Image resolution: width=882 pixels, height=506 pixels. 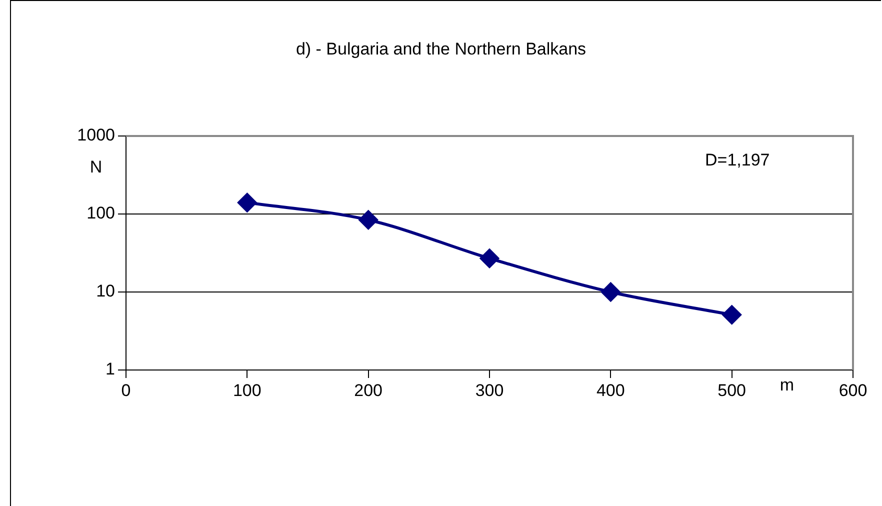 I want to click on annotation: D=1,197, so click(x=737, y=160).